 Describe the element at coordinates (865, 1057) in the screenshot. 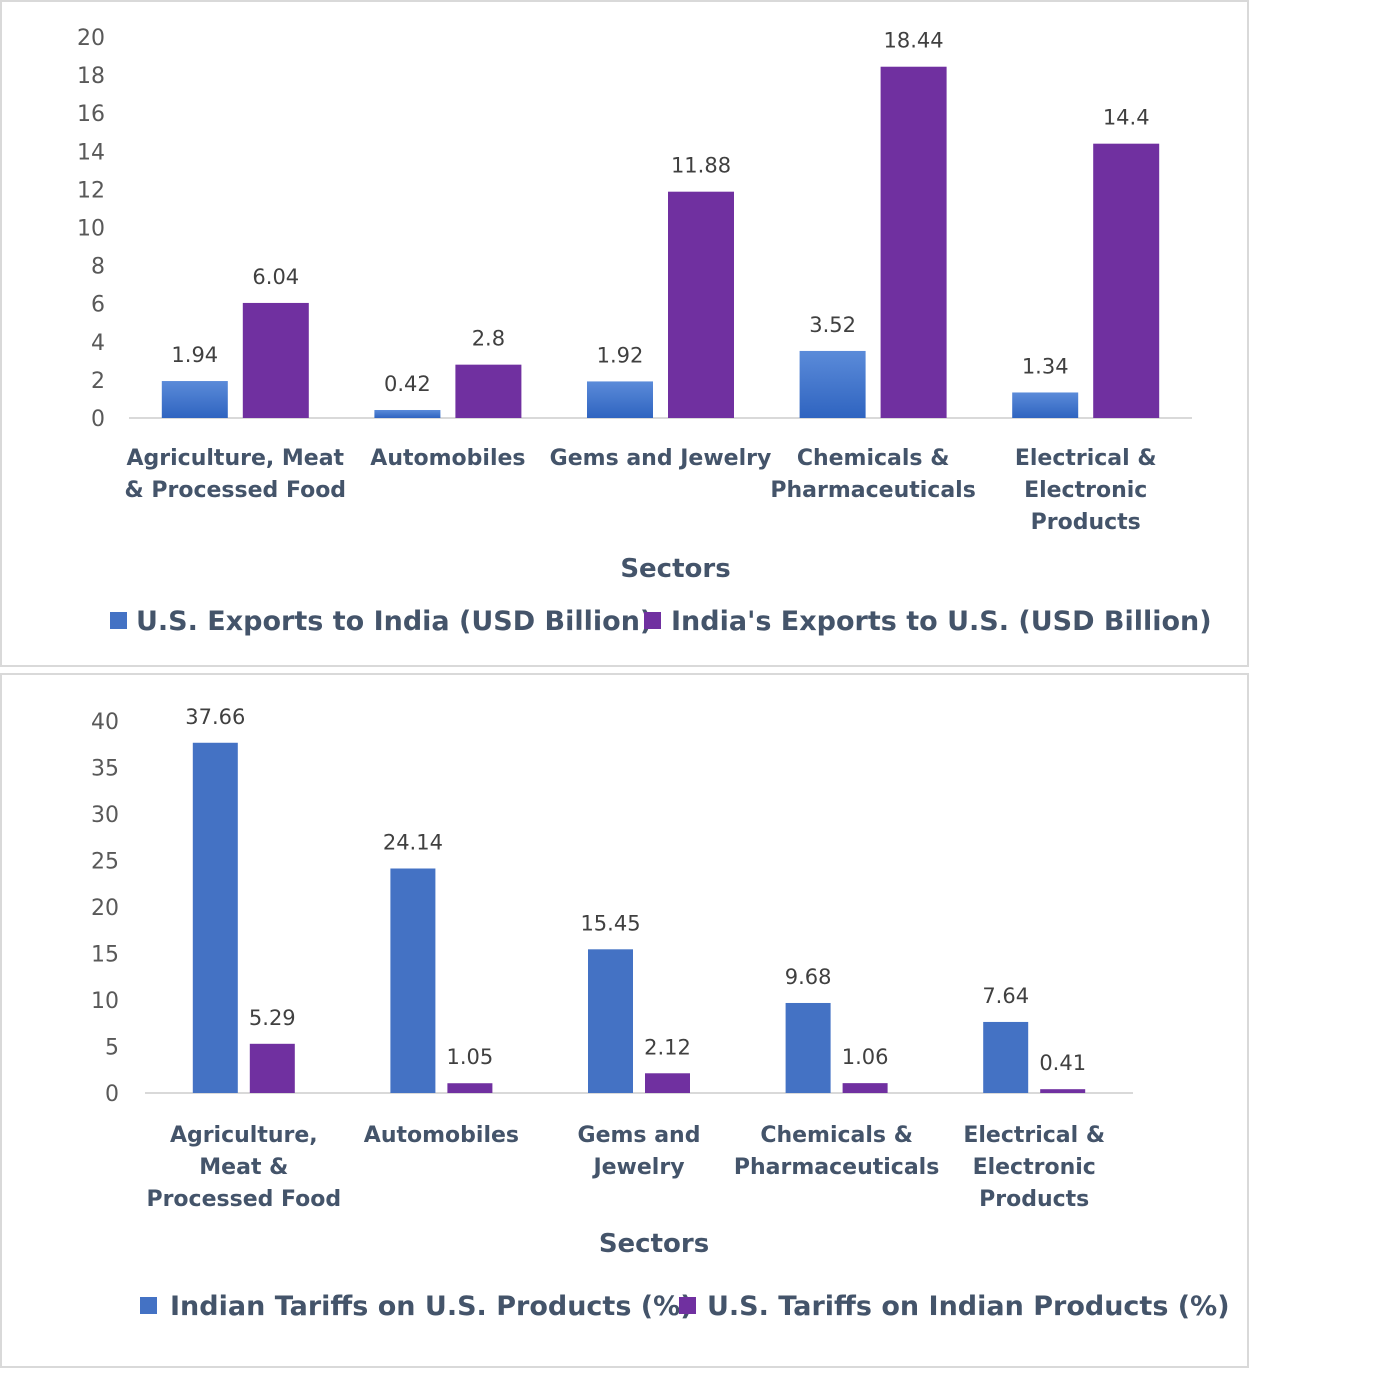

I see `data-label: 1.06` at that location.